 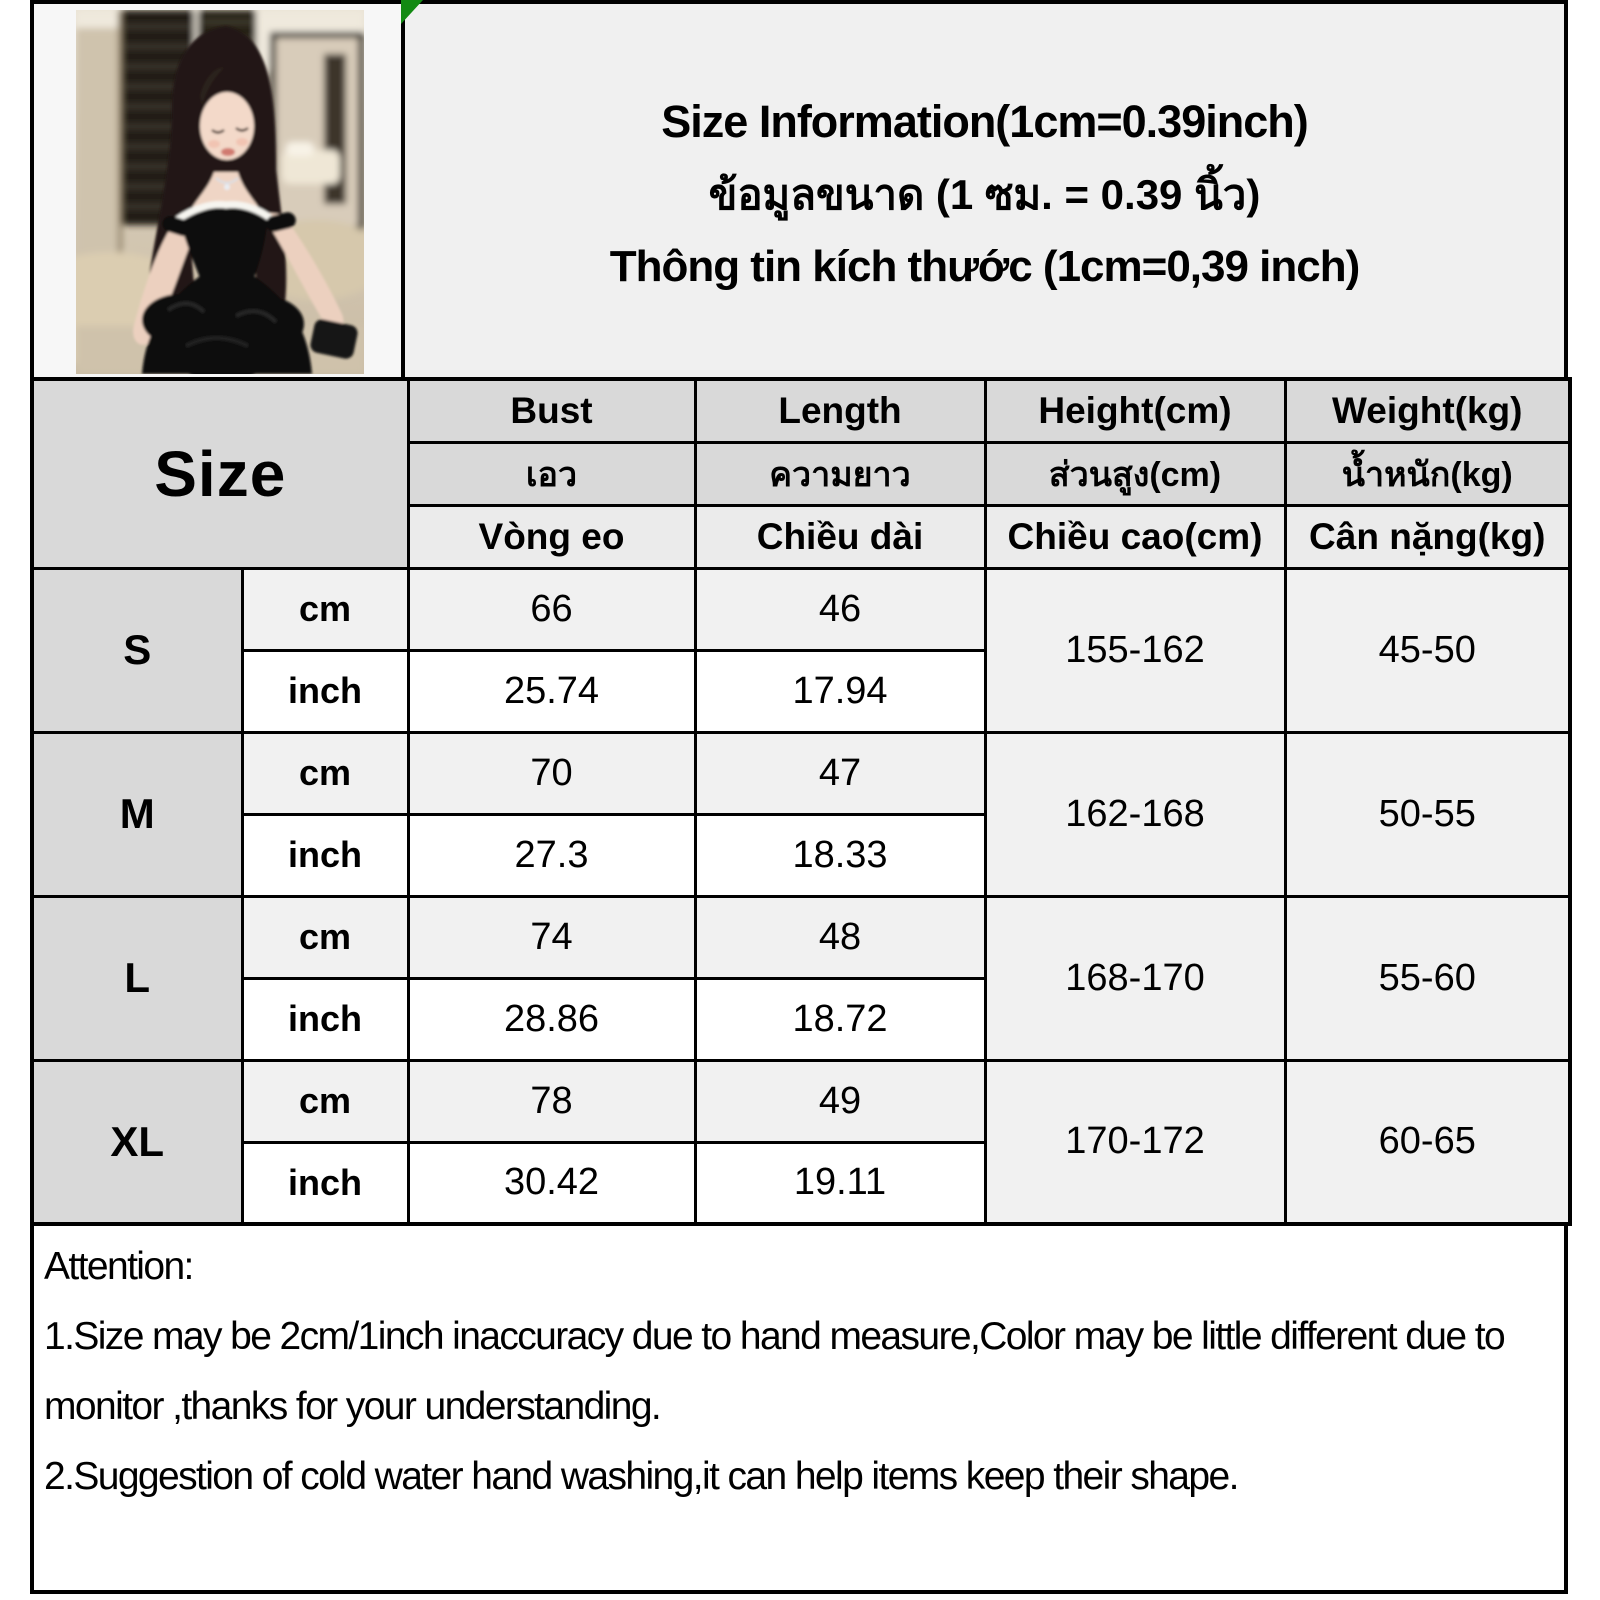 I want to click on size-corner-header: Size, so click(x=220, y=473).